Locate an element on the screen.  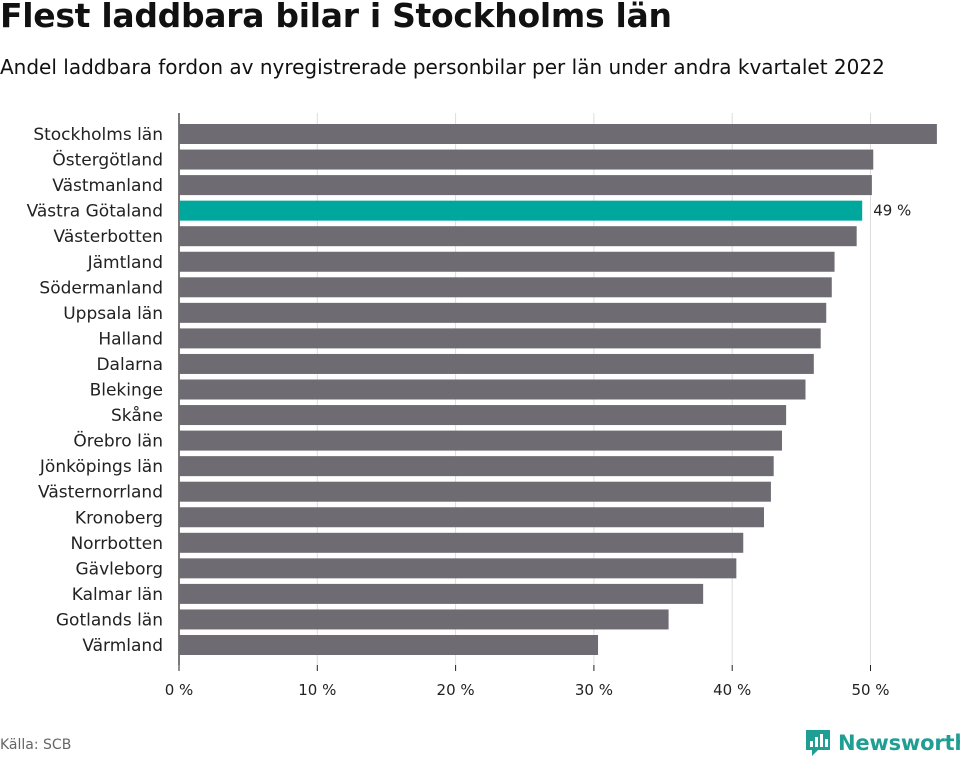
category-label: Örebro län is located at coordinates (118, 441).